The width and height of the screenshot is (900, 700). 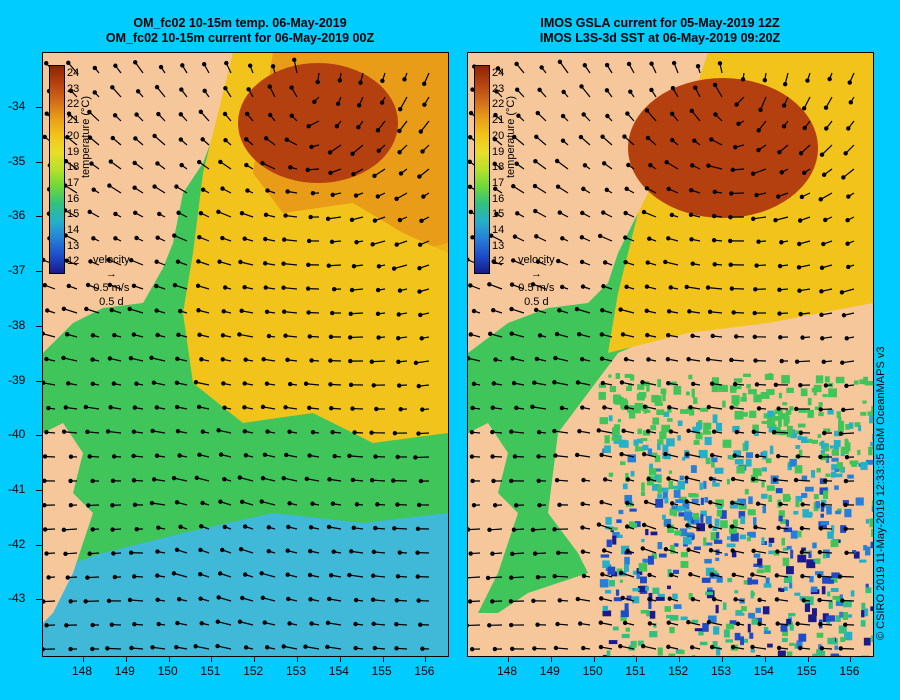 What do you see at coordinates (680, 659) in the screenshot?
I see `x-tick` at bounding box center [680, 659].